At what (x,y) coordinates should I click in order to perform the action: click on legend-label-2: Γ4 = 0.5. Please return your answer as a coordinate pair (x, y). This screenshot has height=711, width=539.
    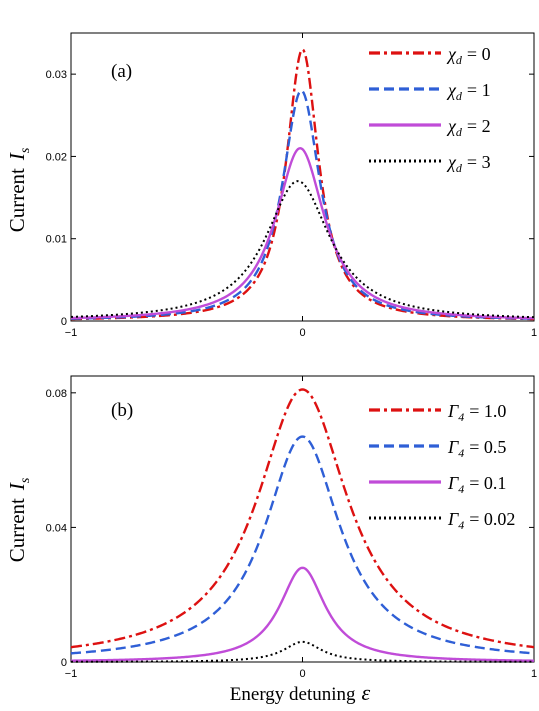
    Looking at the image, I should click on (476, 448).